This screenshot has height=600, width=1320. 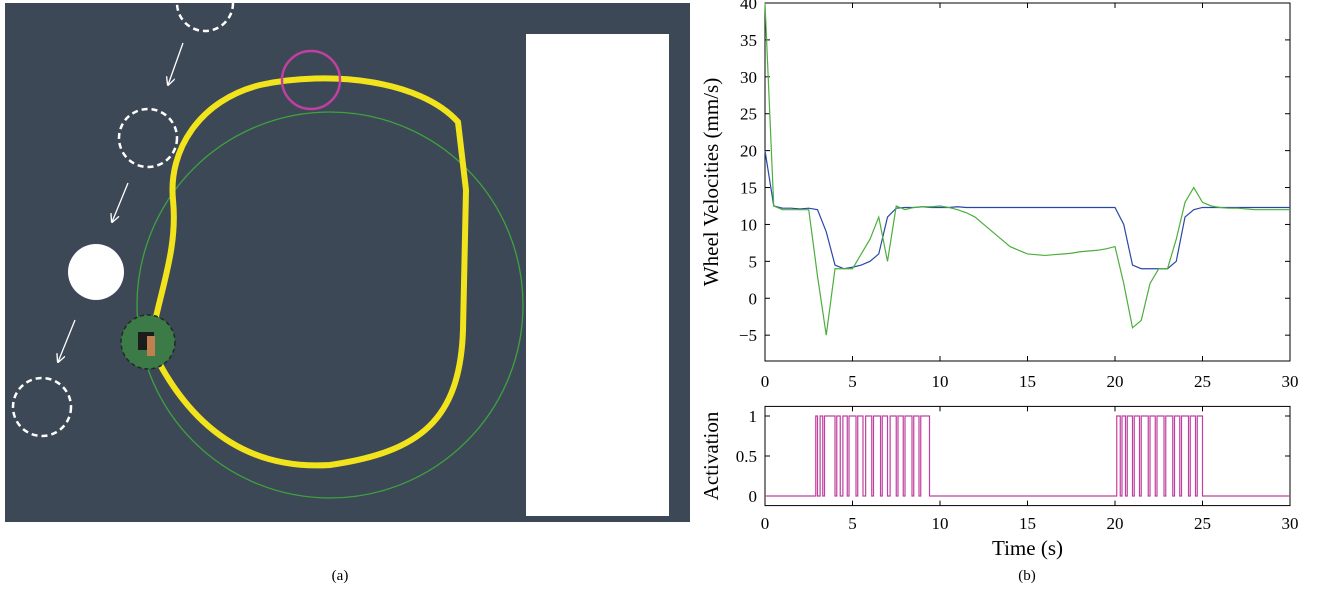 What do you see at coordinates (746, 456) in the screenshot?
I see `y-tick-label: 0.5` at bounding box center [746, 456].